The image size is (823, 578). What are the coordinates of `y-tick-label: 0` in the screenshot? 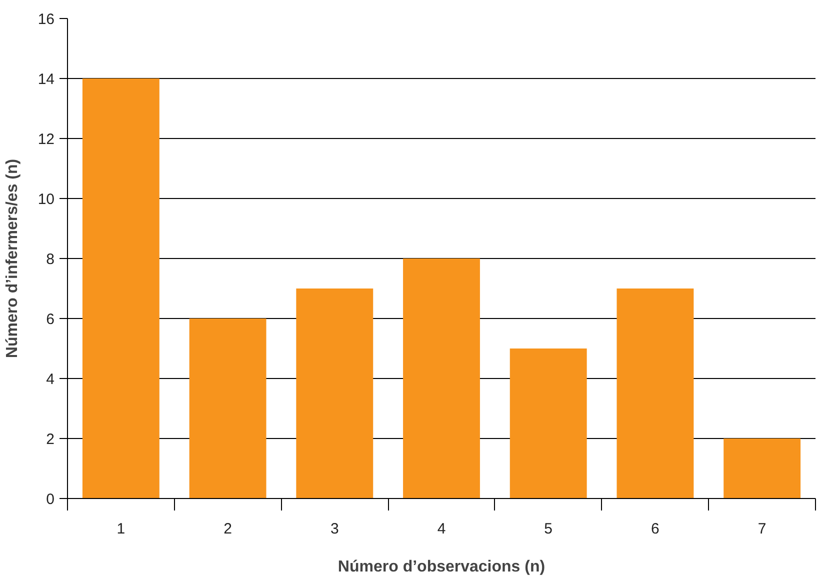 It's located at (50, 499).